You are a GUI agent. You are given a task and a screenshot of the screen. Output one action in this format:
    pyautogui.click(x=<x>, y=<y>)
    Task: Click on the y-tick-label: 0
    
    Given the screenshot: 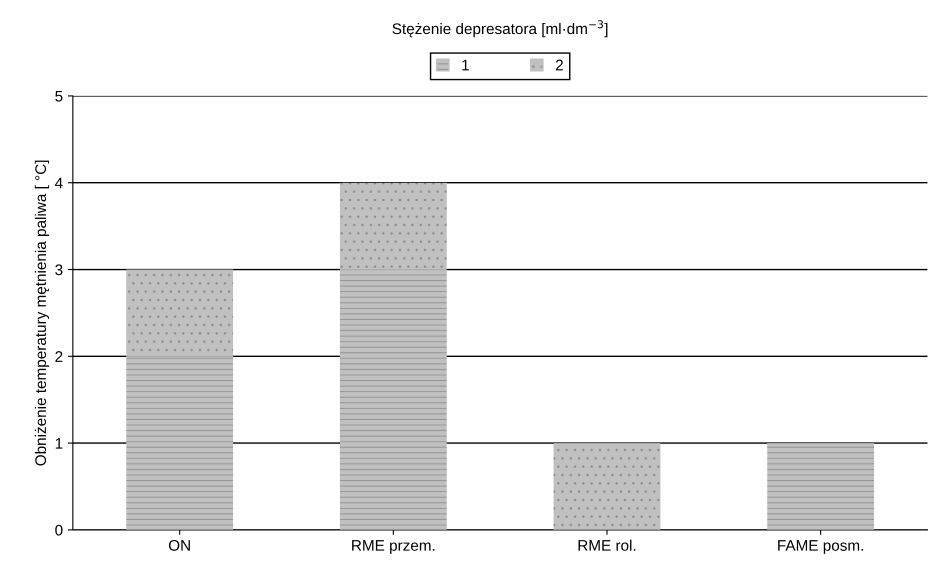 What is the action you would take?
    pyautogui.click(x=59, y=530)
    